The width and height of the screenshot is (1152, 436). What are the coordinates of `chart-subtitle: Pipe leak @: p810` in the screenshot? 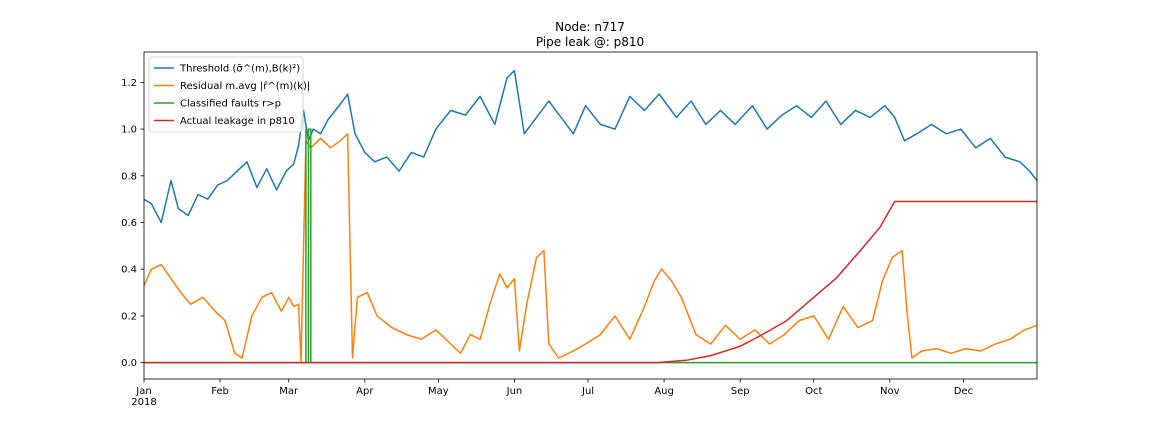 It's located at (590, 42).